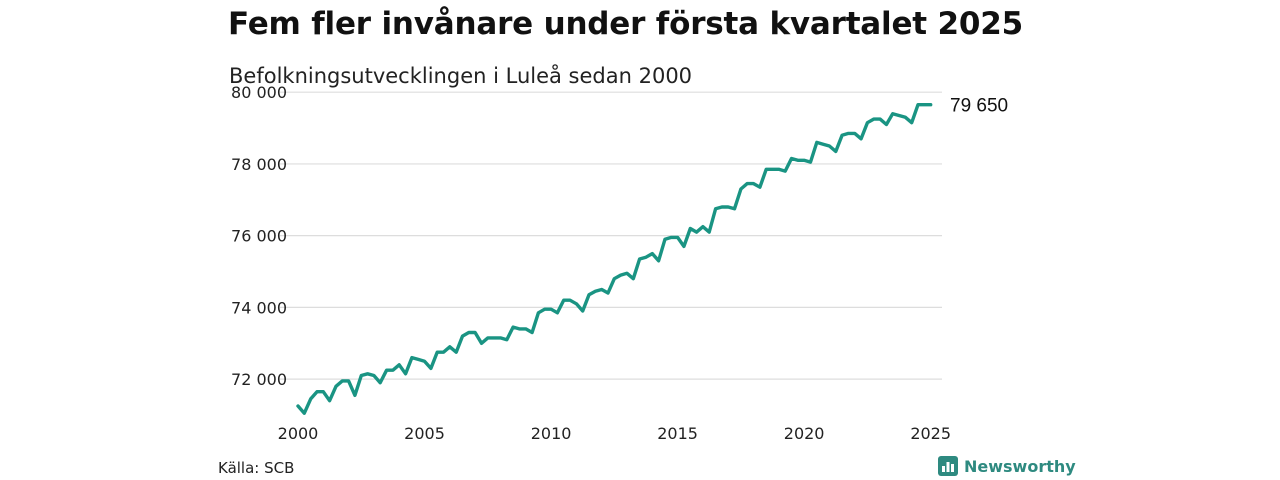 The width and height of the screenshot is (1280, 480). What do you see at coordinates (259, 379) in the screenshot?
I see `y-tick-label: 72 000` at bounding box center [259, 379].